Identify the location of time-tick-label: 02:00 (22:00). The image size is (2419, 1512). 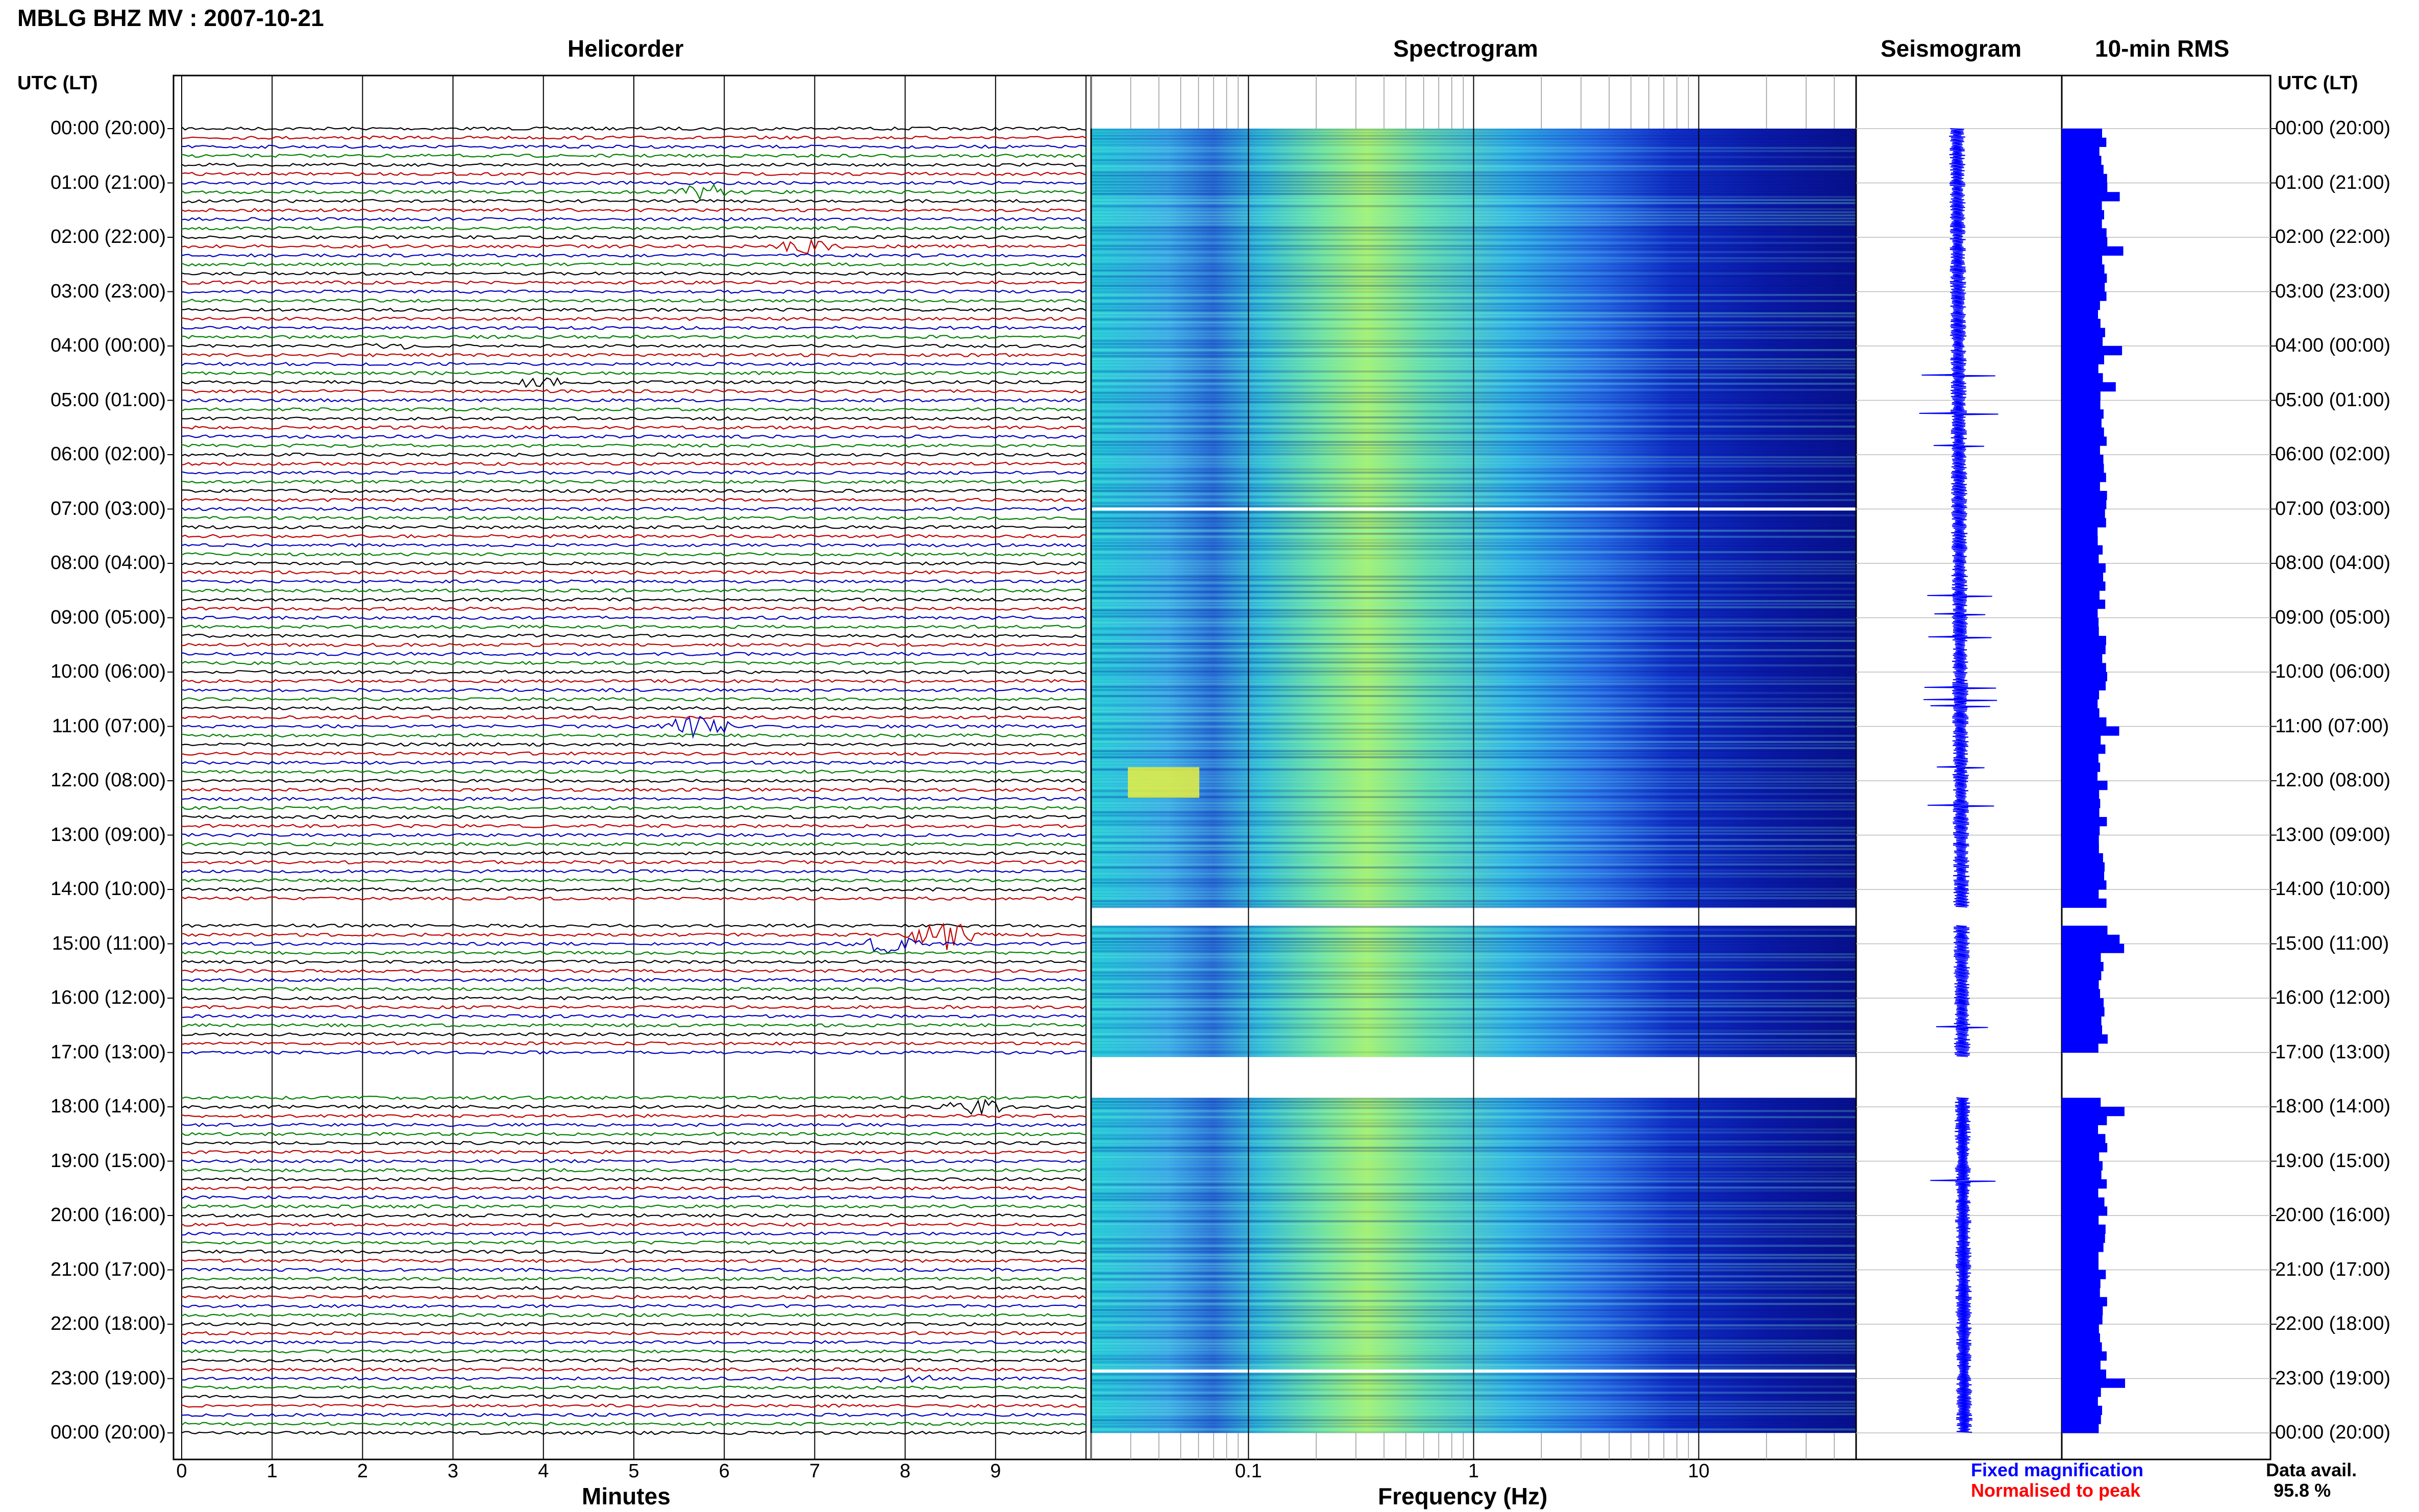
(108, 236).